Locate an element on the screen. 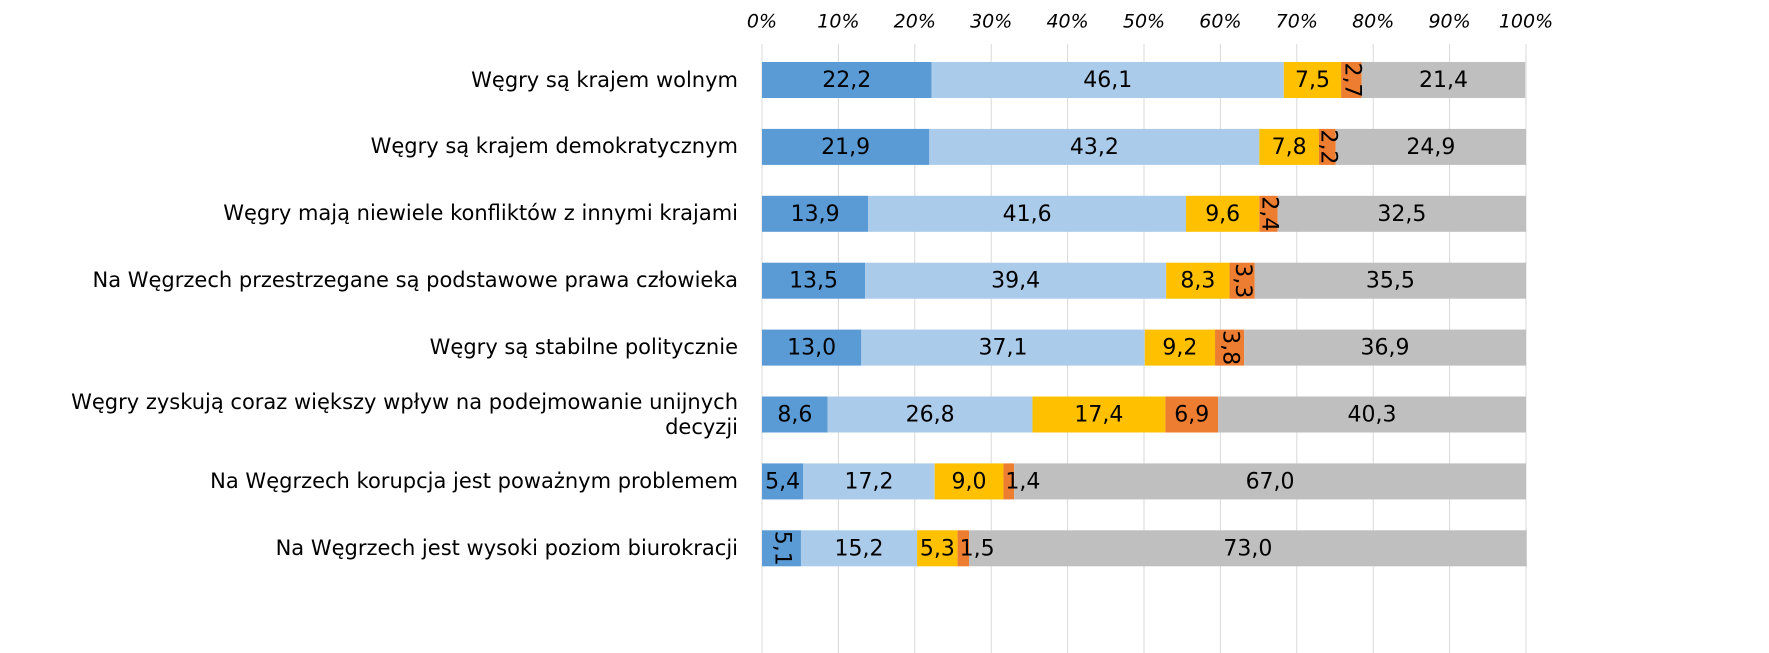 This screenshot has height=653, width=1769. data-label: 13,5 is located at coordinates (813, 281).